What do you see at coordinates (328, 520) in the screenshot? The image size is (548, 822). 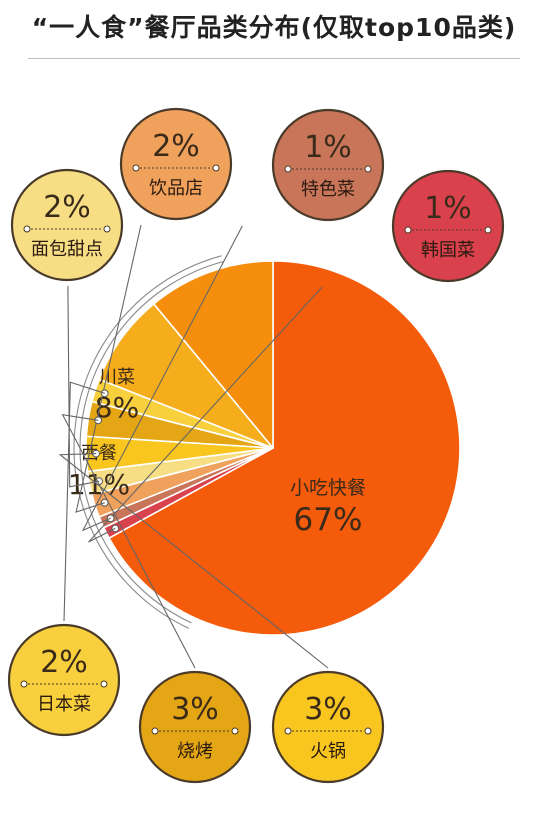 I see `slice-value-0: 67%` at bounding box center [328, 520].